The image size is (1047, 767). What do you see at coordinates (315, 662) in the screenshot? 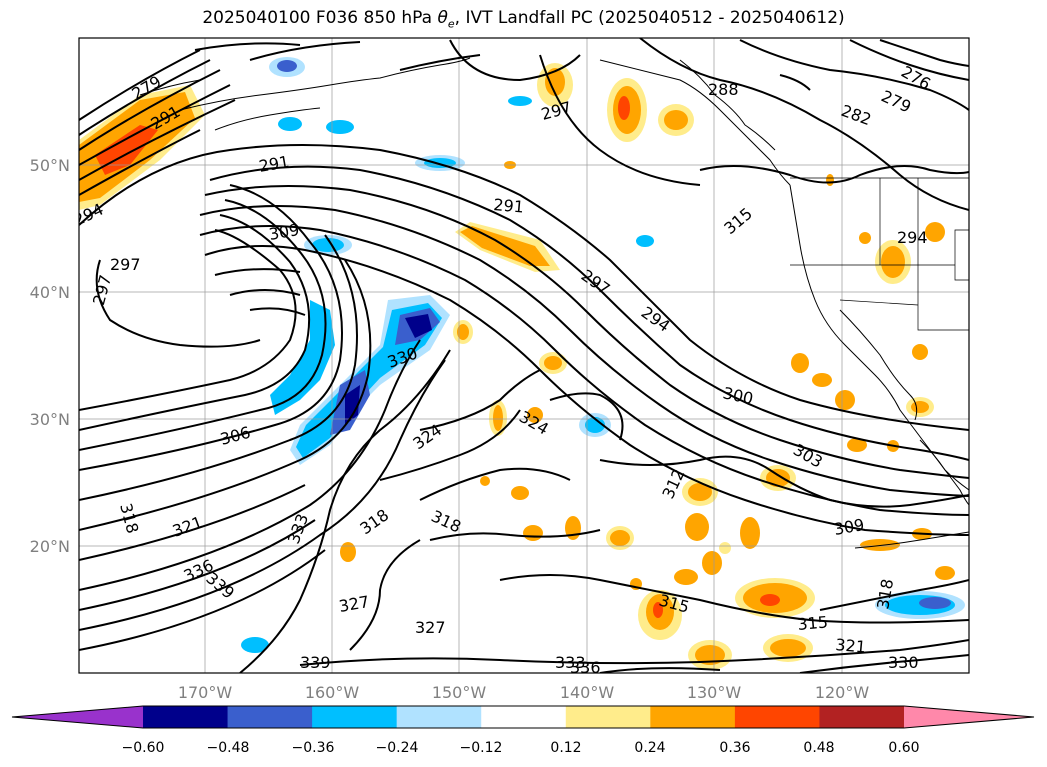
I see `contour-label: 339` at bounding box center [315, 662].